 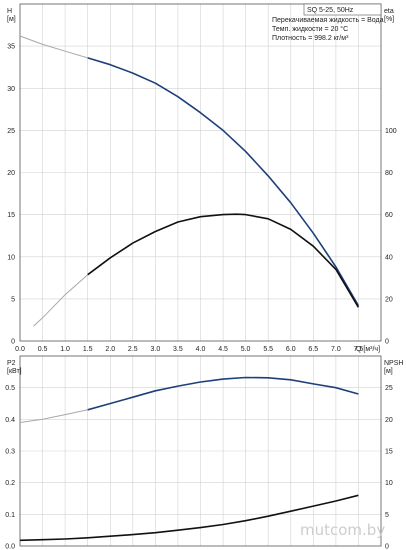 I want to click on y-tick-label: 0.1, so click(x=10, y=515).